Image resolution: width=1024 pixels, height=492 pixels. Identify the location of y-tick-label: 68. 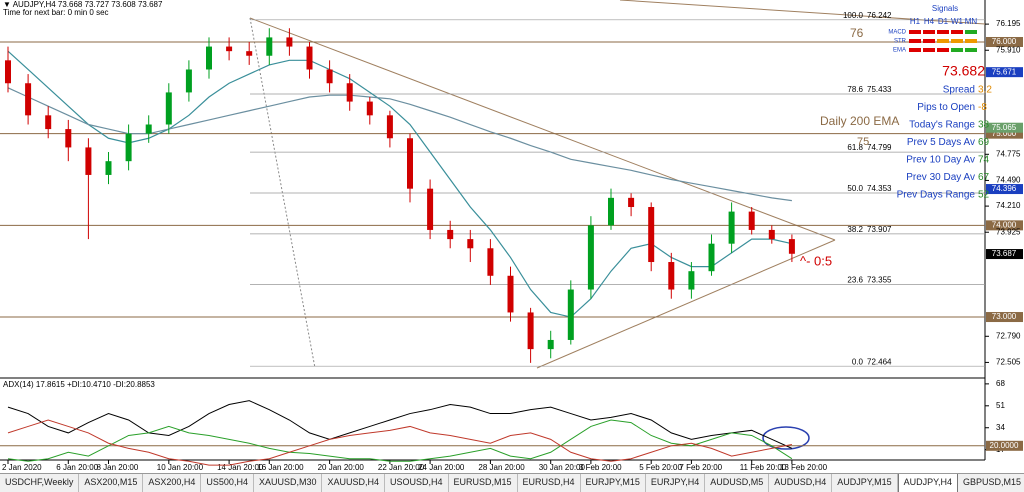
(1000, 383).